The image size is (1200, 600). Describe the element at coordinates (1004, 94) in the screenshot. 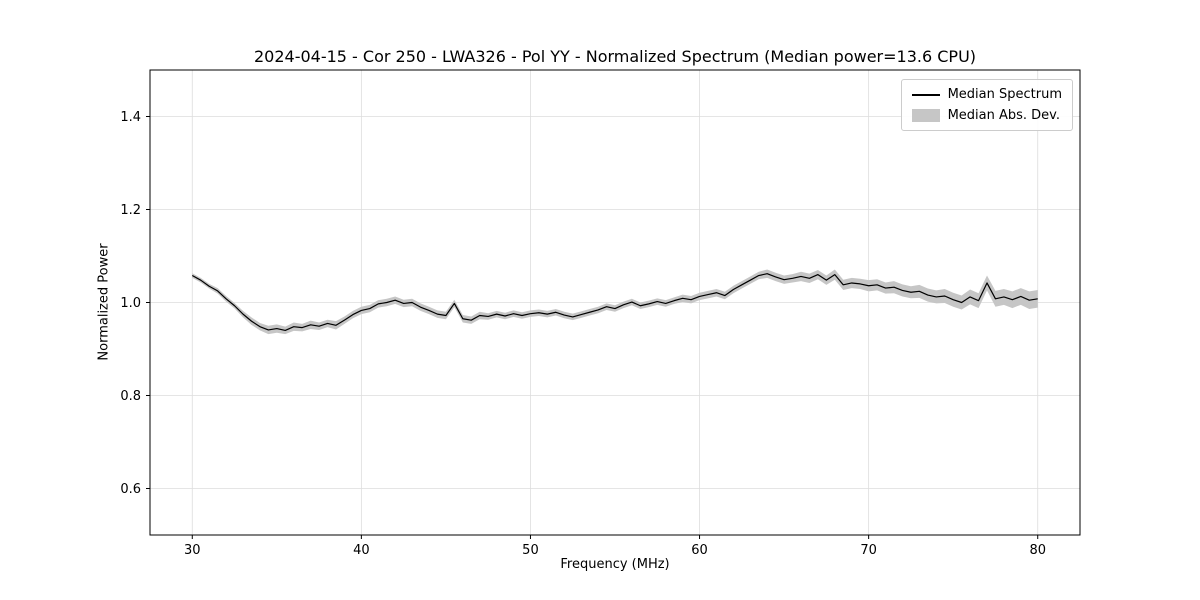

I see `legend-label-median-spectrum: Median Spectrum` at that location.